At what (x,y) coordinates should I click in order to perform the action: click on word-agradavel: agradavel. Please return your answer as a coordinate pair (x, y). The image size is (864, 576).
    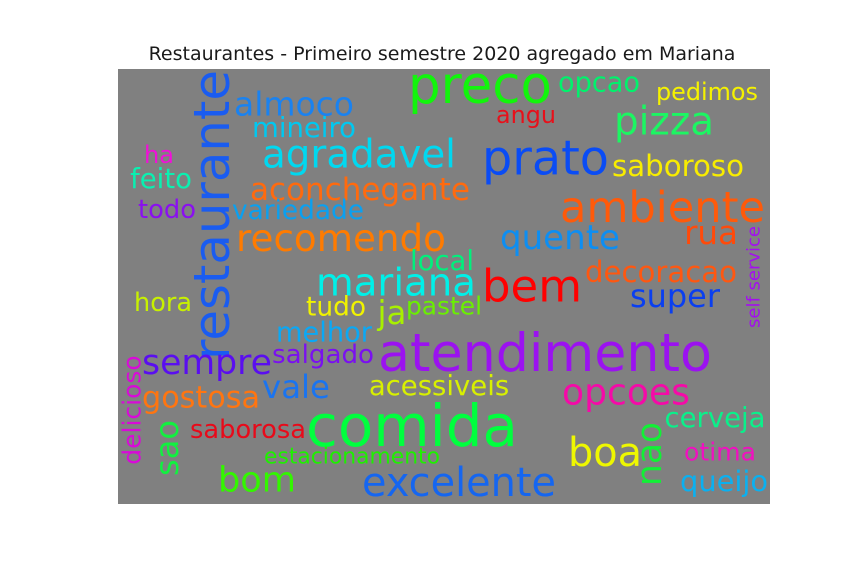
    Looking at the image, I should click on (359, 155).